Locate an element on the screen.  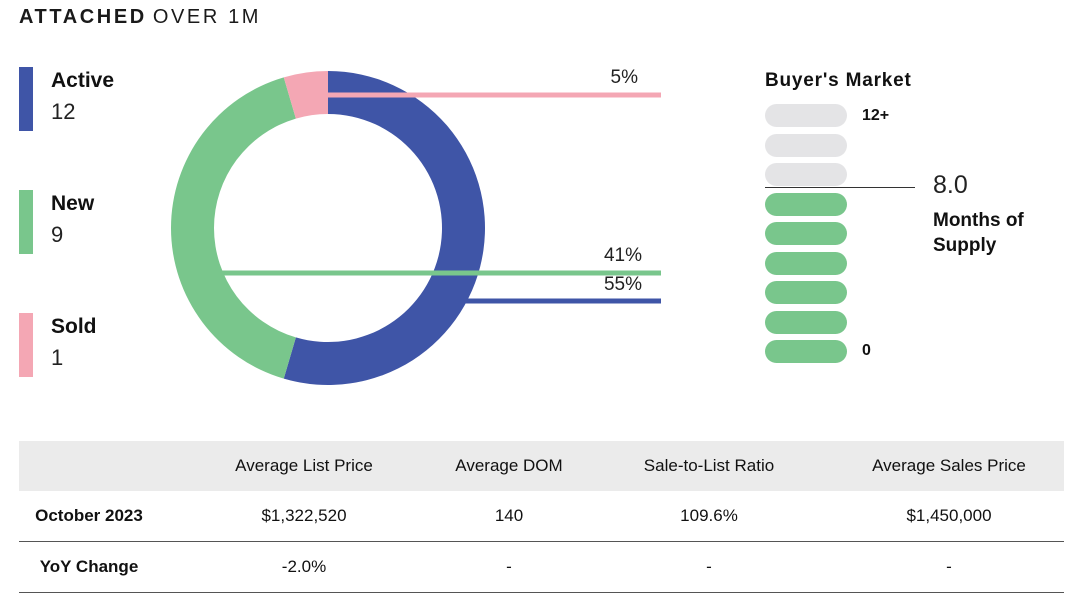
page-title: ATTACHED OVER 1M is located at coordinates (140, 17).